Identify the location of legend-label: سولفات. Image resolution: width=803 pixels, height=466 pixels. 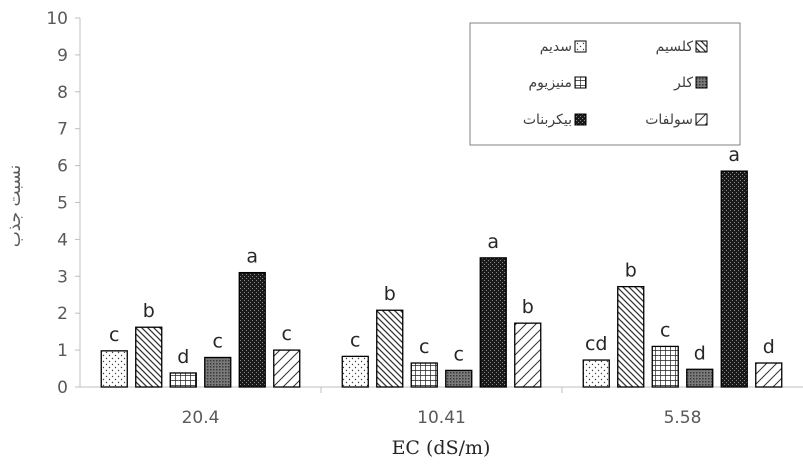
(669, 120).